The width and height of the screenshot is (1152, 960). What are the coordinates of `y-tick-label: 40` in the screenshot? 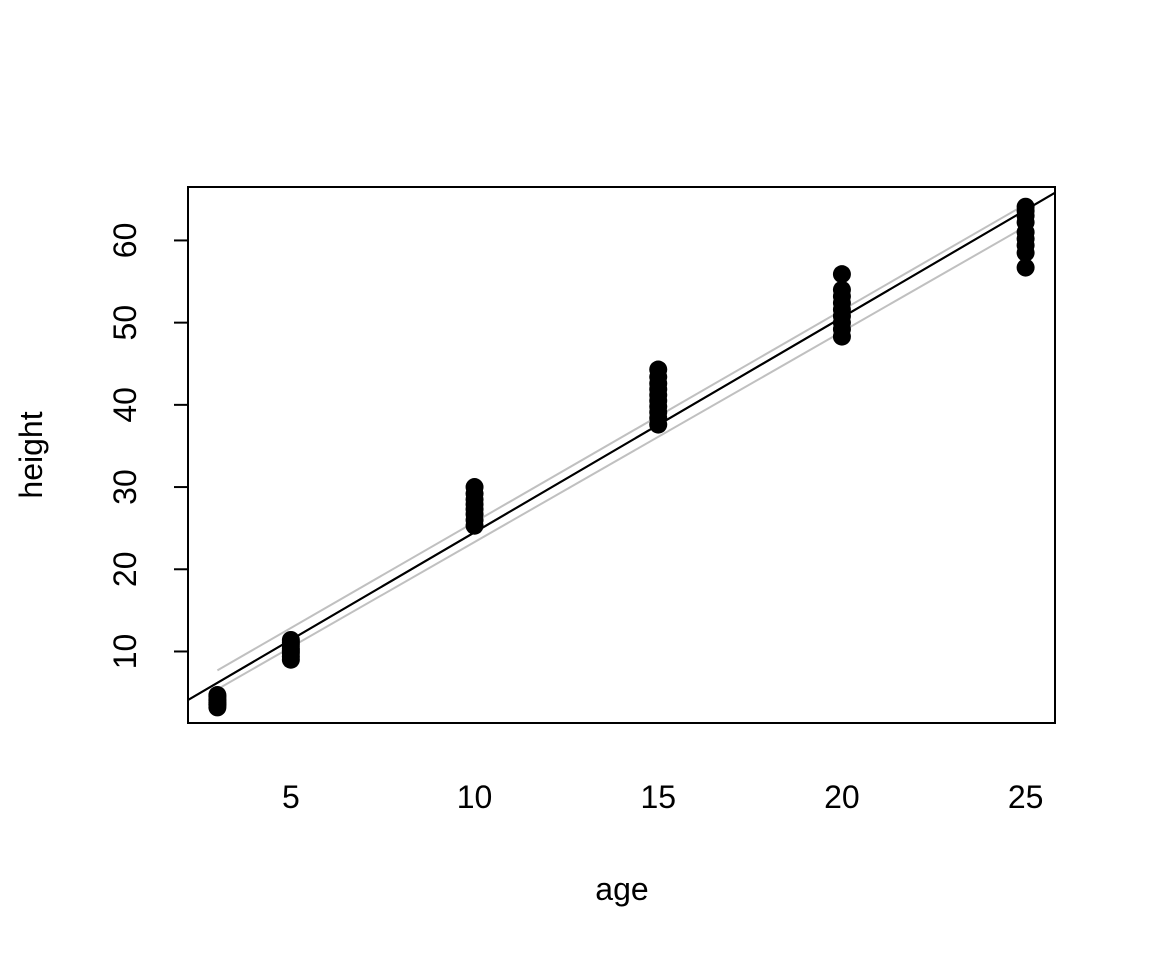 It's located at (125, 405).